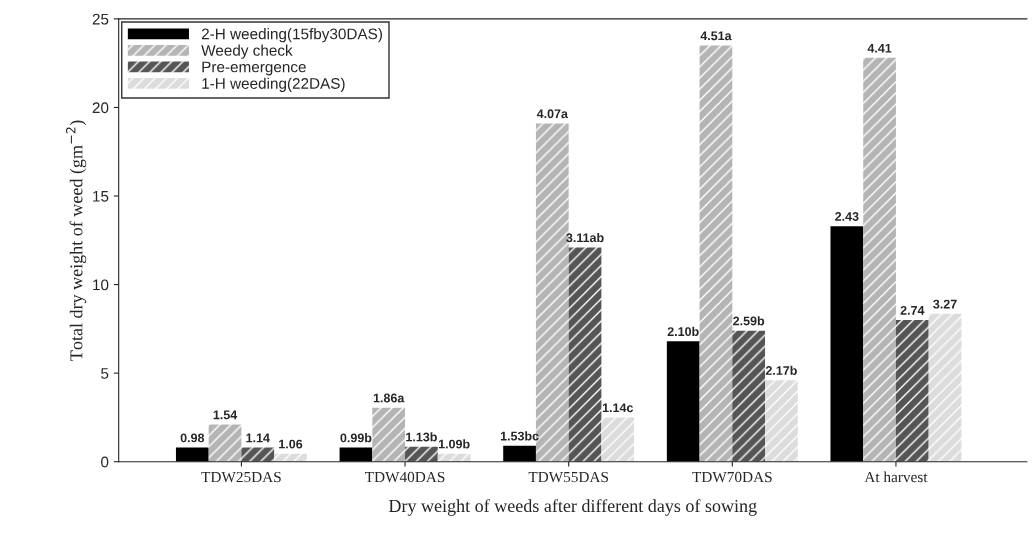 This screenshot has width=1032, height=540. What do you see at coordinates (421, 437) in the screenshot?
I see `annotation: 1.13b` at bounding box center [421, 437].